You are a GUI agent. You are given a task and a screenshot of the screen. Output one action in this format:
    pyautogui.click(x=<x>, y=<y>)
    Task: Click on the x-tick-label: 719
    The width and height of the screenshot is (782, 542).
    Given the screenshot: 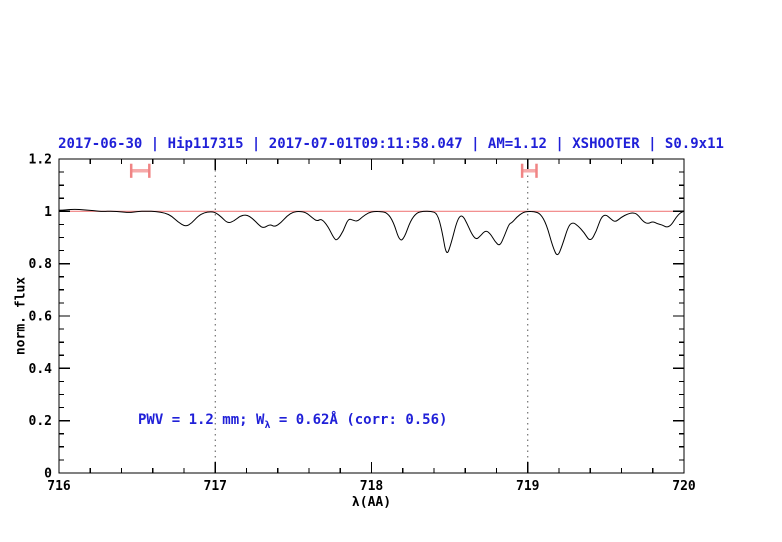 What is the action you would take?
    pyautogui.click(x=527, y=486)
    